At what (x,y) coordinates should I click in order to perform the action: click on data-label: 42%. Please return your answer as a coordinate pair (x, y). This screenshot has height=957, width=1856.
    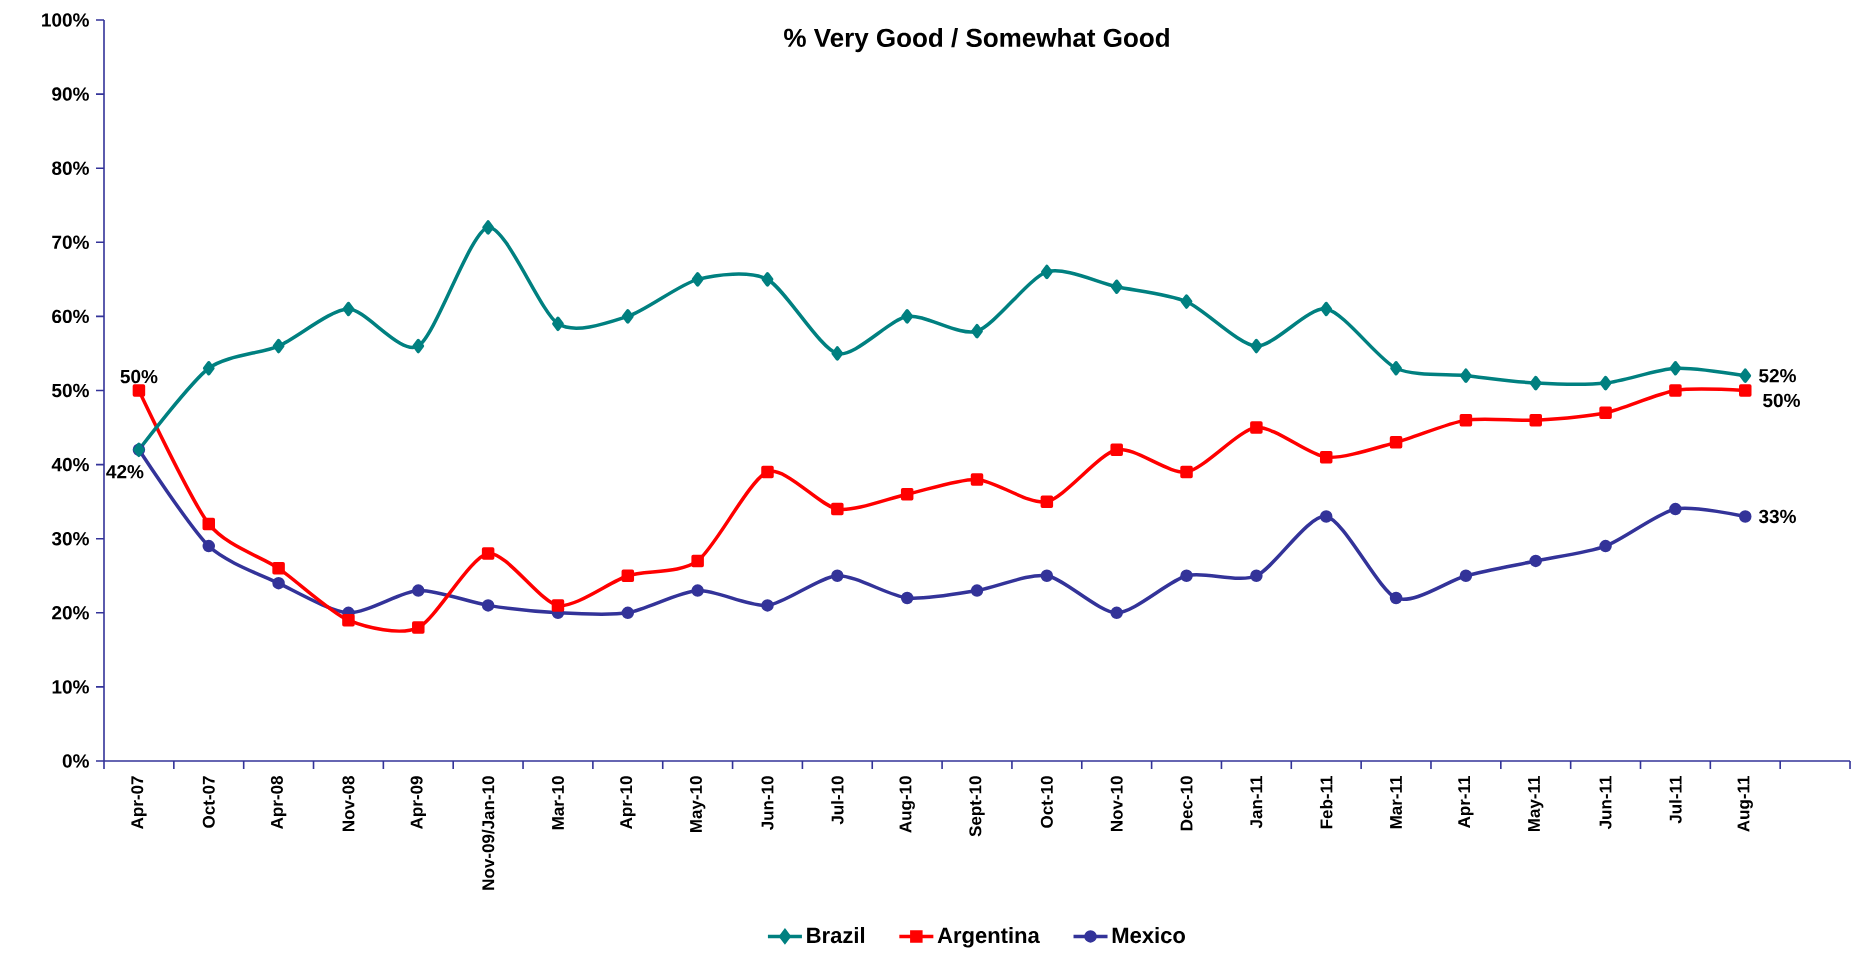
    Looking at the image, I should click on (125, 471).